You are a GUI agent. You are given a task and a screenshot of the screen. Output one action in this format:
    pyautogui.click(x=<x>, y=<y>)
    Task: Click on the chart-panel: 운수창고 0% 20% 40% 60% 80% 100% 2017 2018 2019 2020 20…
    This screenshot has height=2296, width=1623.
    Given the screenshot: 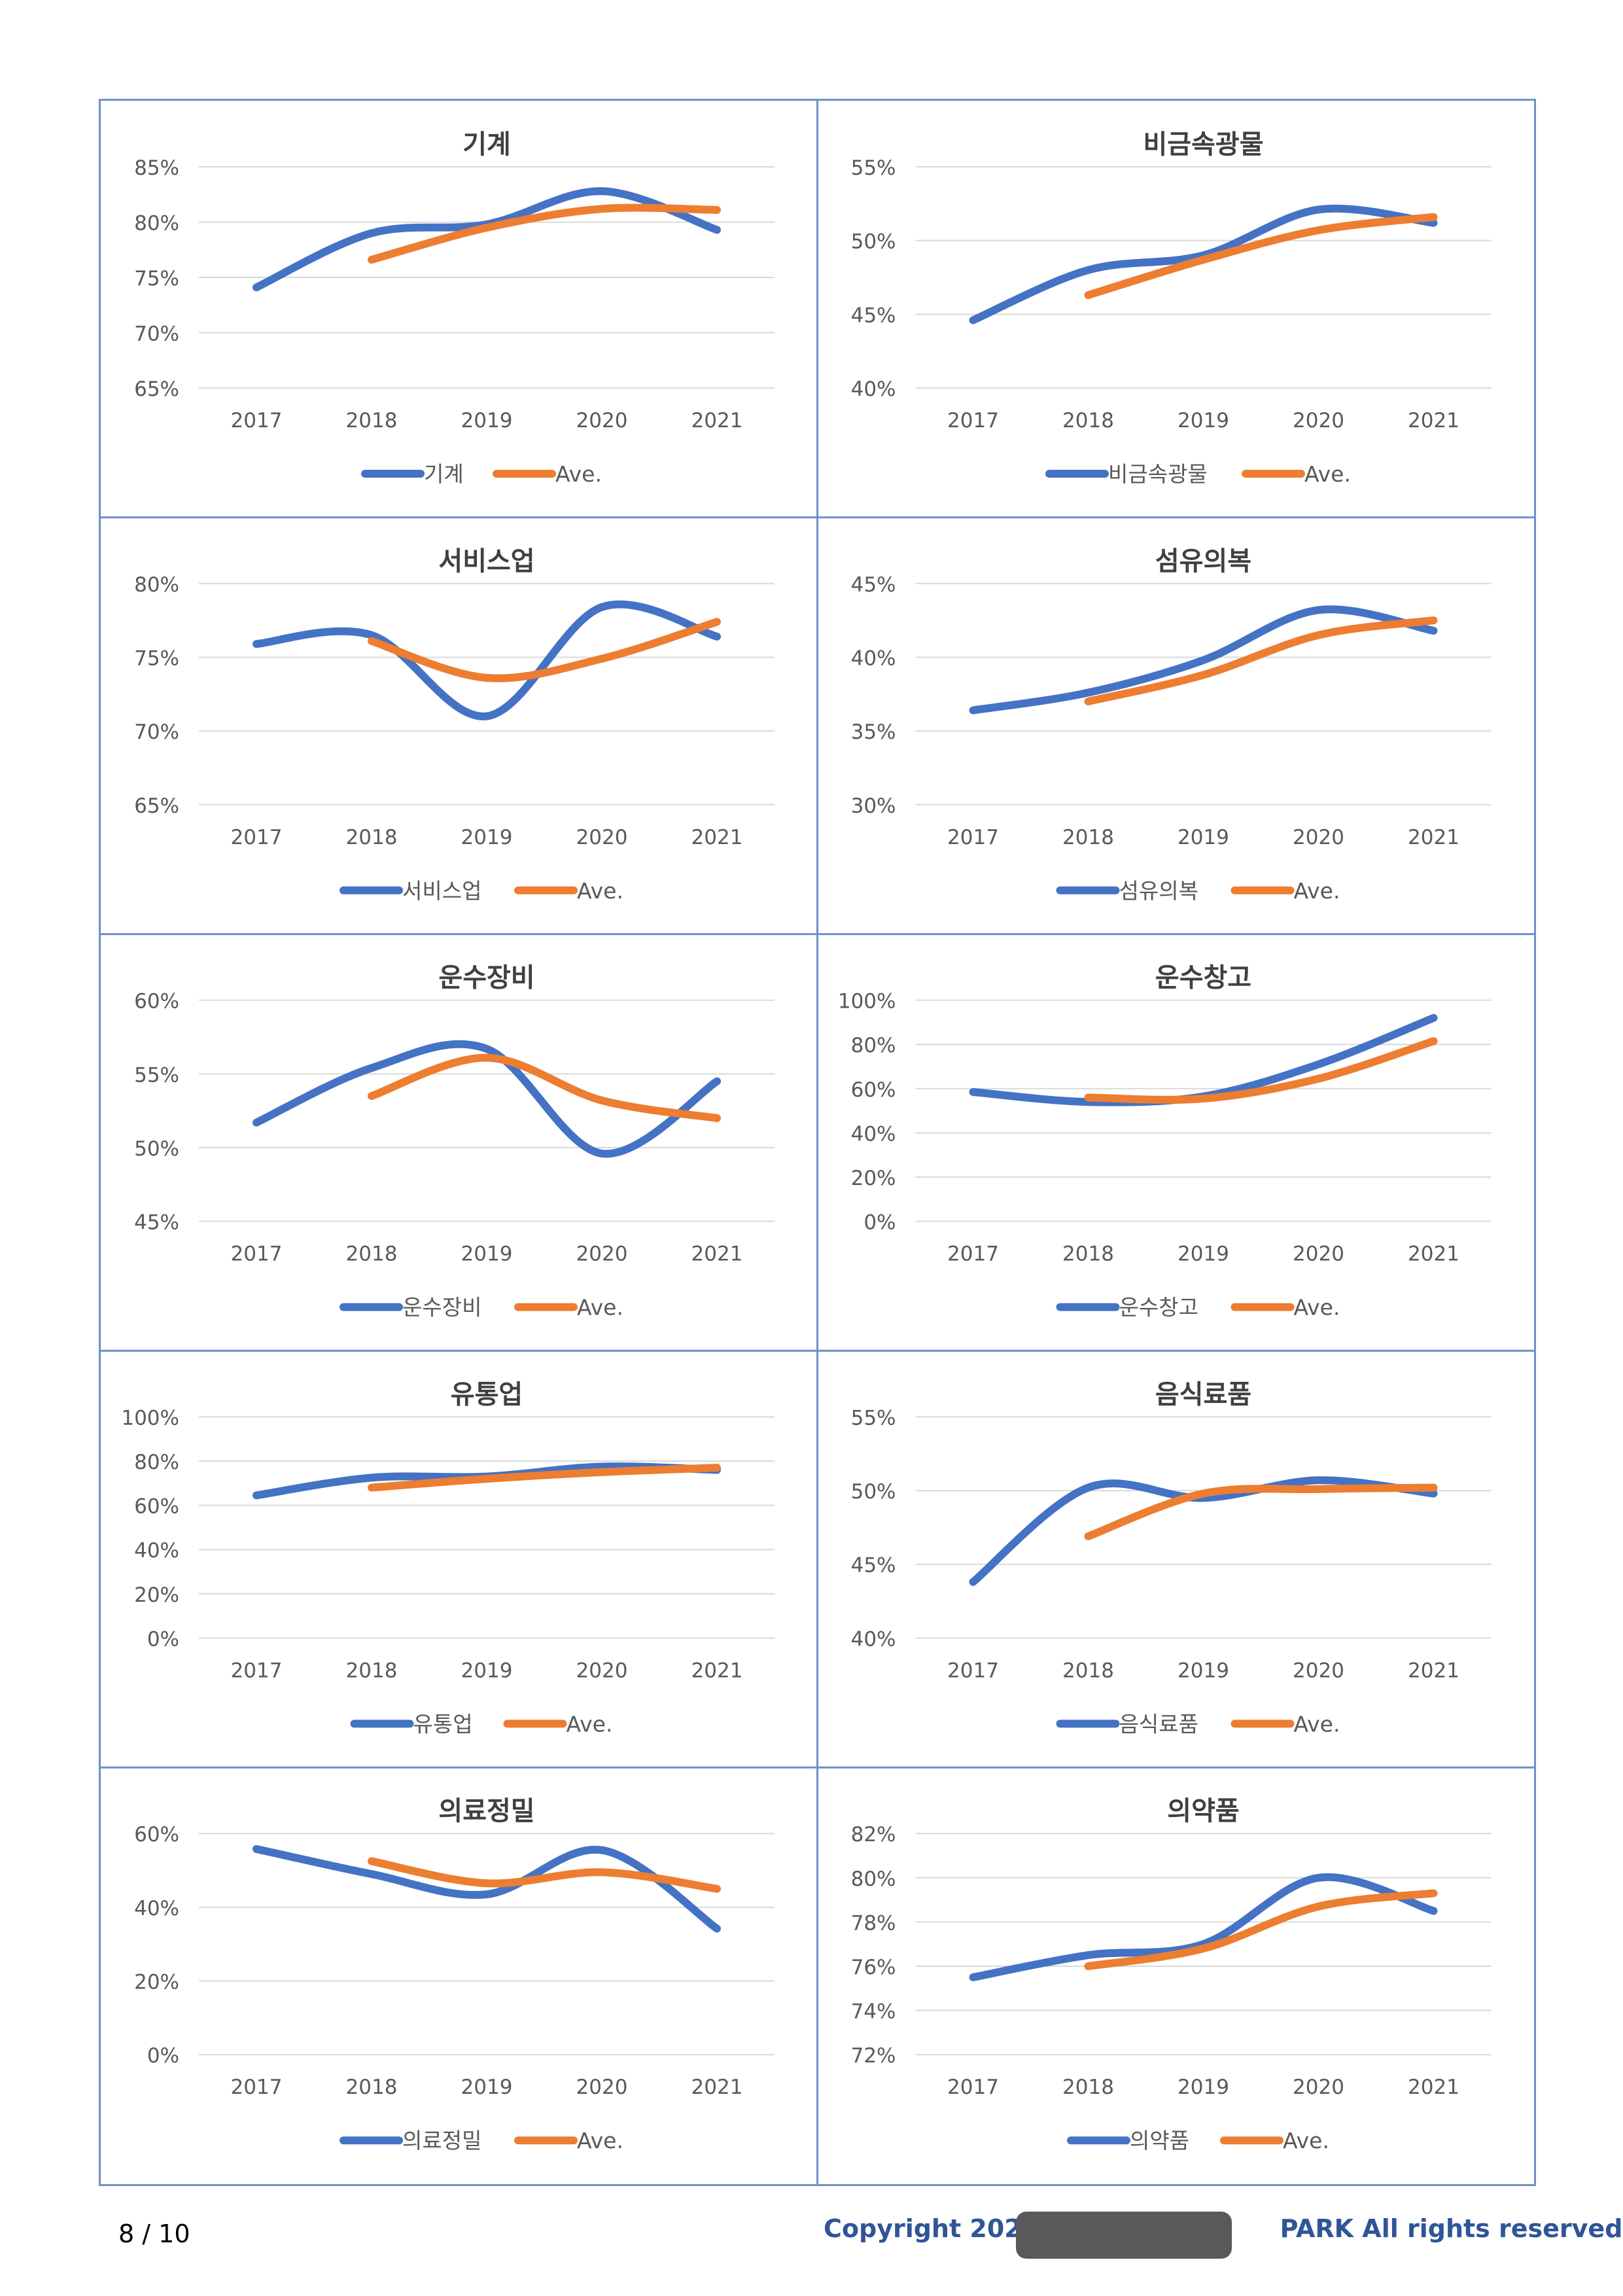 What is the action you would take?
    pyautogui.click(x=1165, y=1141)
    